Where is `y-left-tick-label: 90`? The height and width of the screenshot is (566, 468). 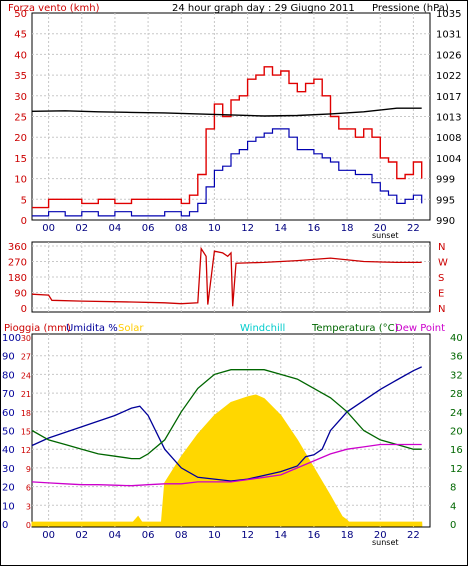
y-left-tick-label: 90 is located at coordinates (20, 294).